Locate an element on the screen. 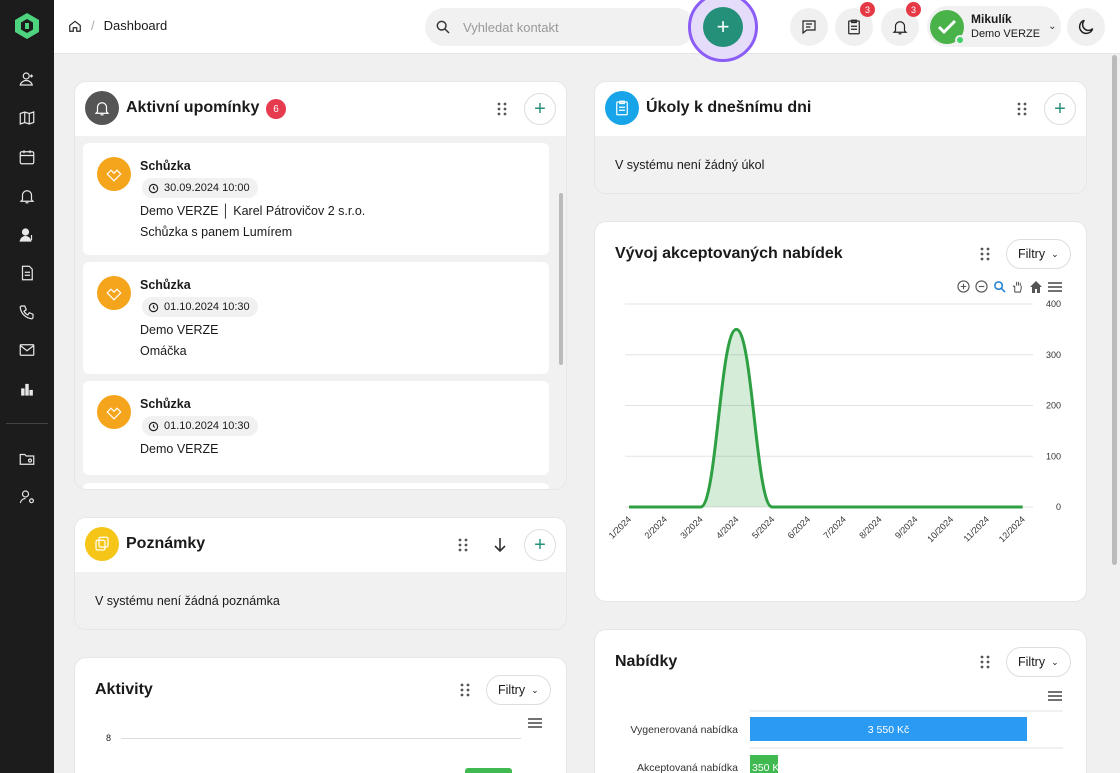 The image size is (1120, 773). chart-icon is located at coordinates (27, 389).